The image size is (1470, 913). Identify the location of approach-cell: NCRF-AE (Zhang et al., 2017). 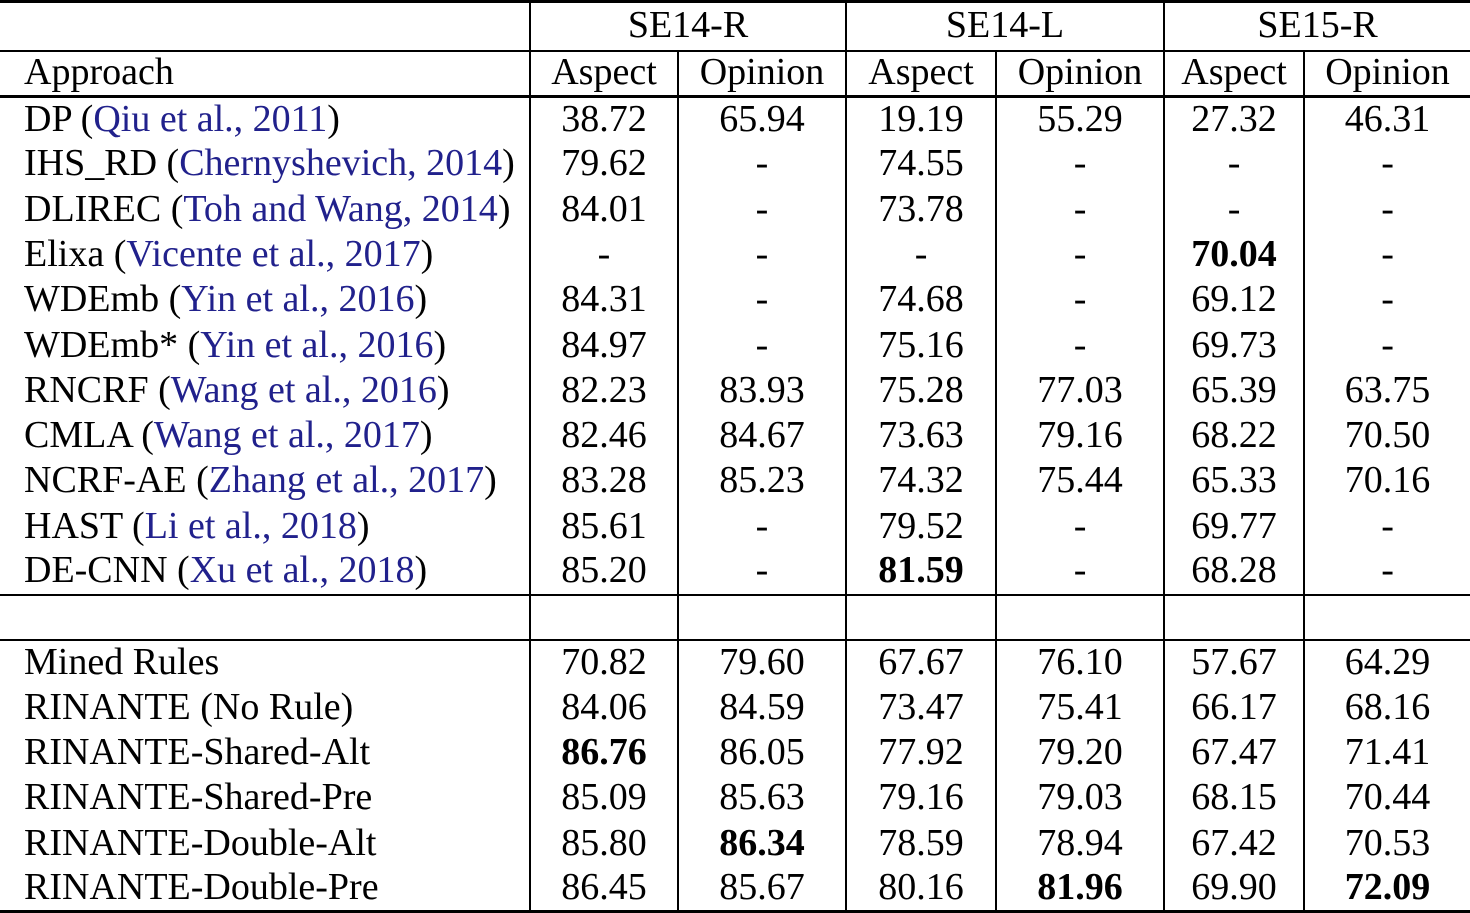
(265, 481).